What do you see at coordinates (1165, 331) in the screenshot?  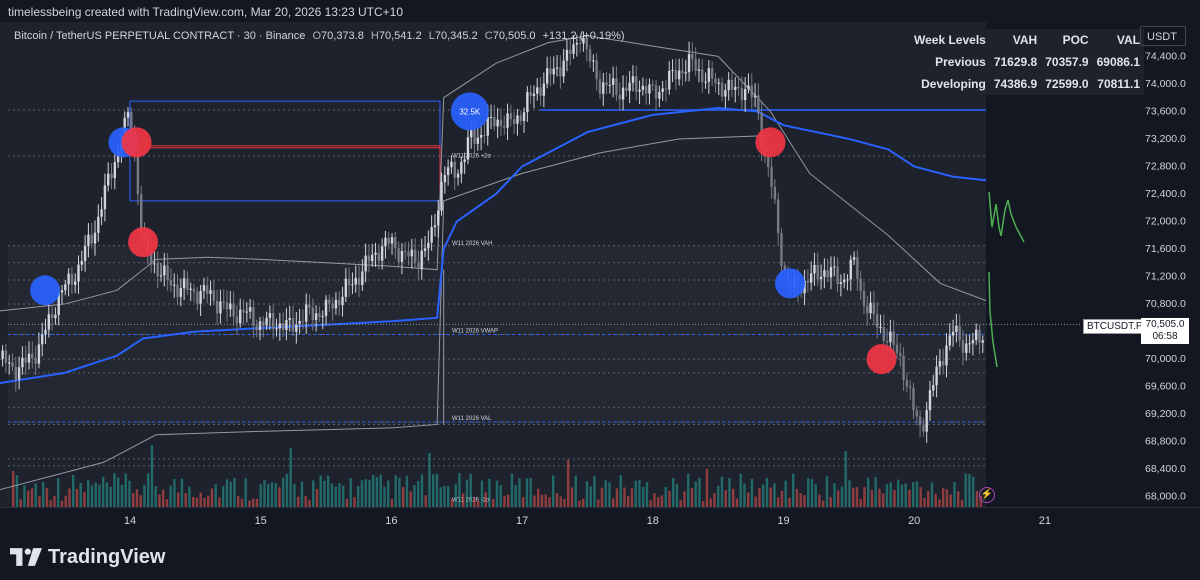 I see `current-price-box: 70,505.0 06:58` at bounding box center [1165, 331].